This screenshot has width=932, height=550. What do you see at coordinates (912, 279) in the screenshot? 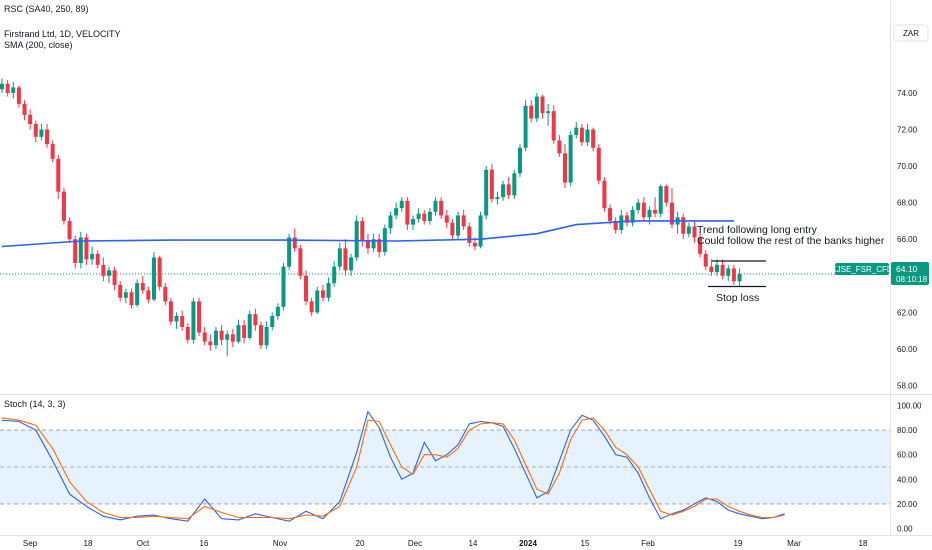
I see `price-tag-countdown: 08:10:18` at bounding box center [912, 279].